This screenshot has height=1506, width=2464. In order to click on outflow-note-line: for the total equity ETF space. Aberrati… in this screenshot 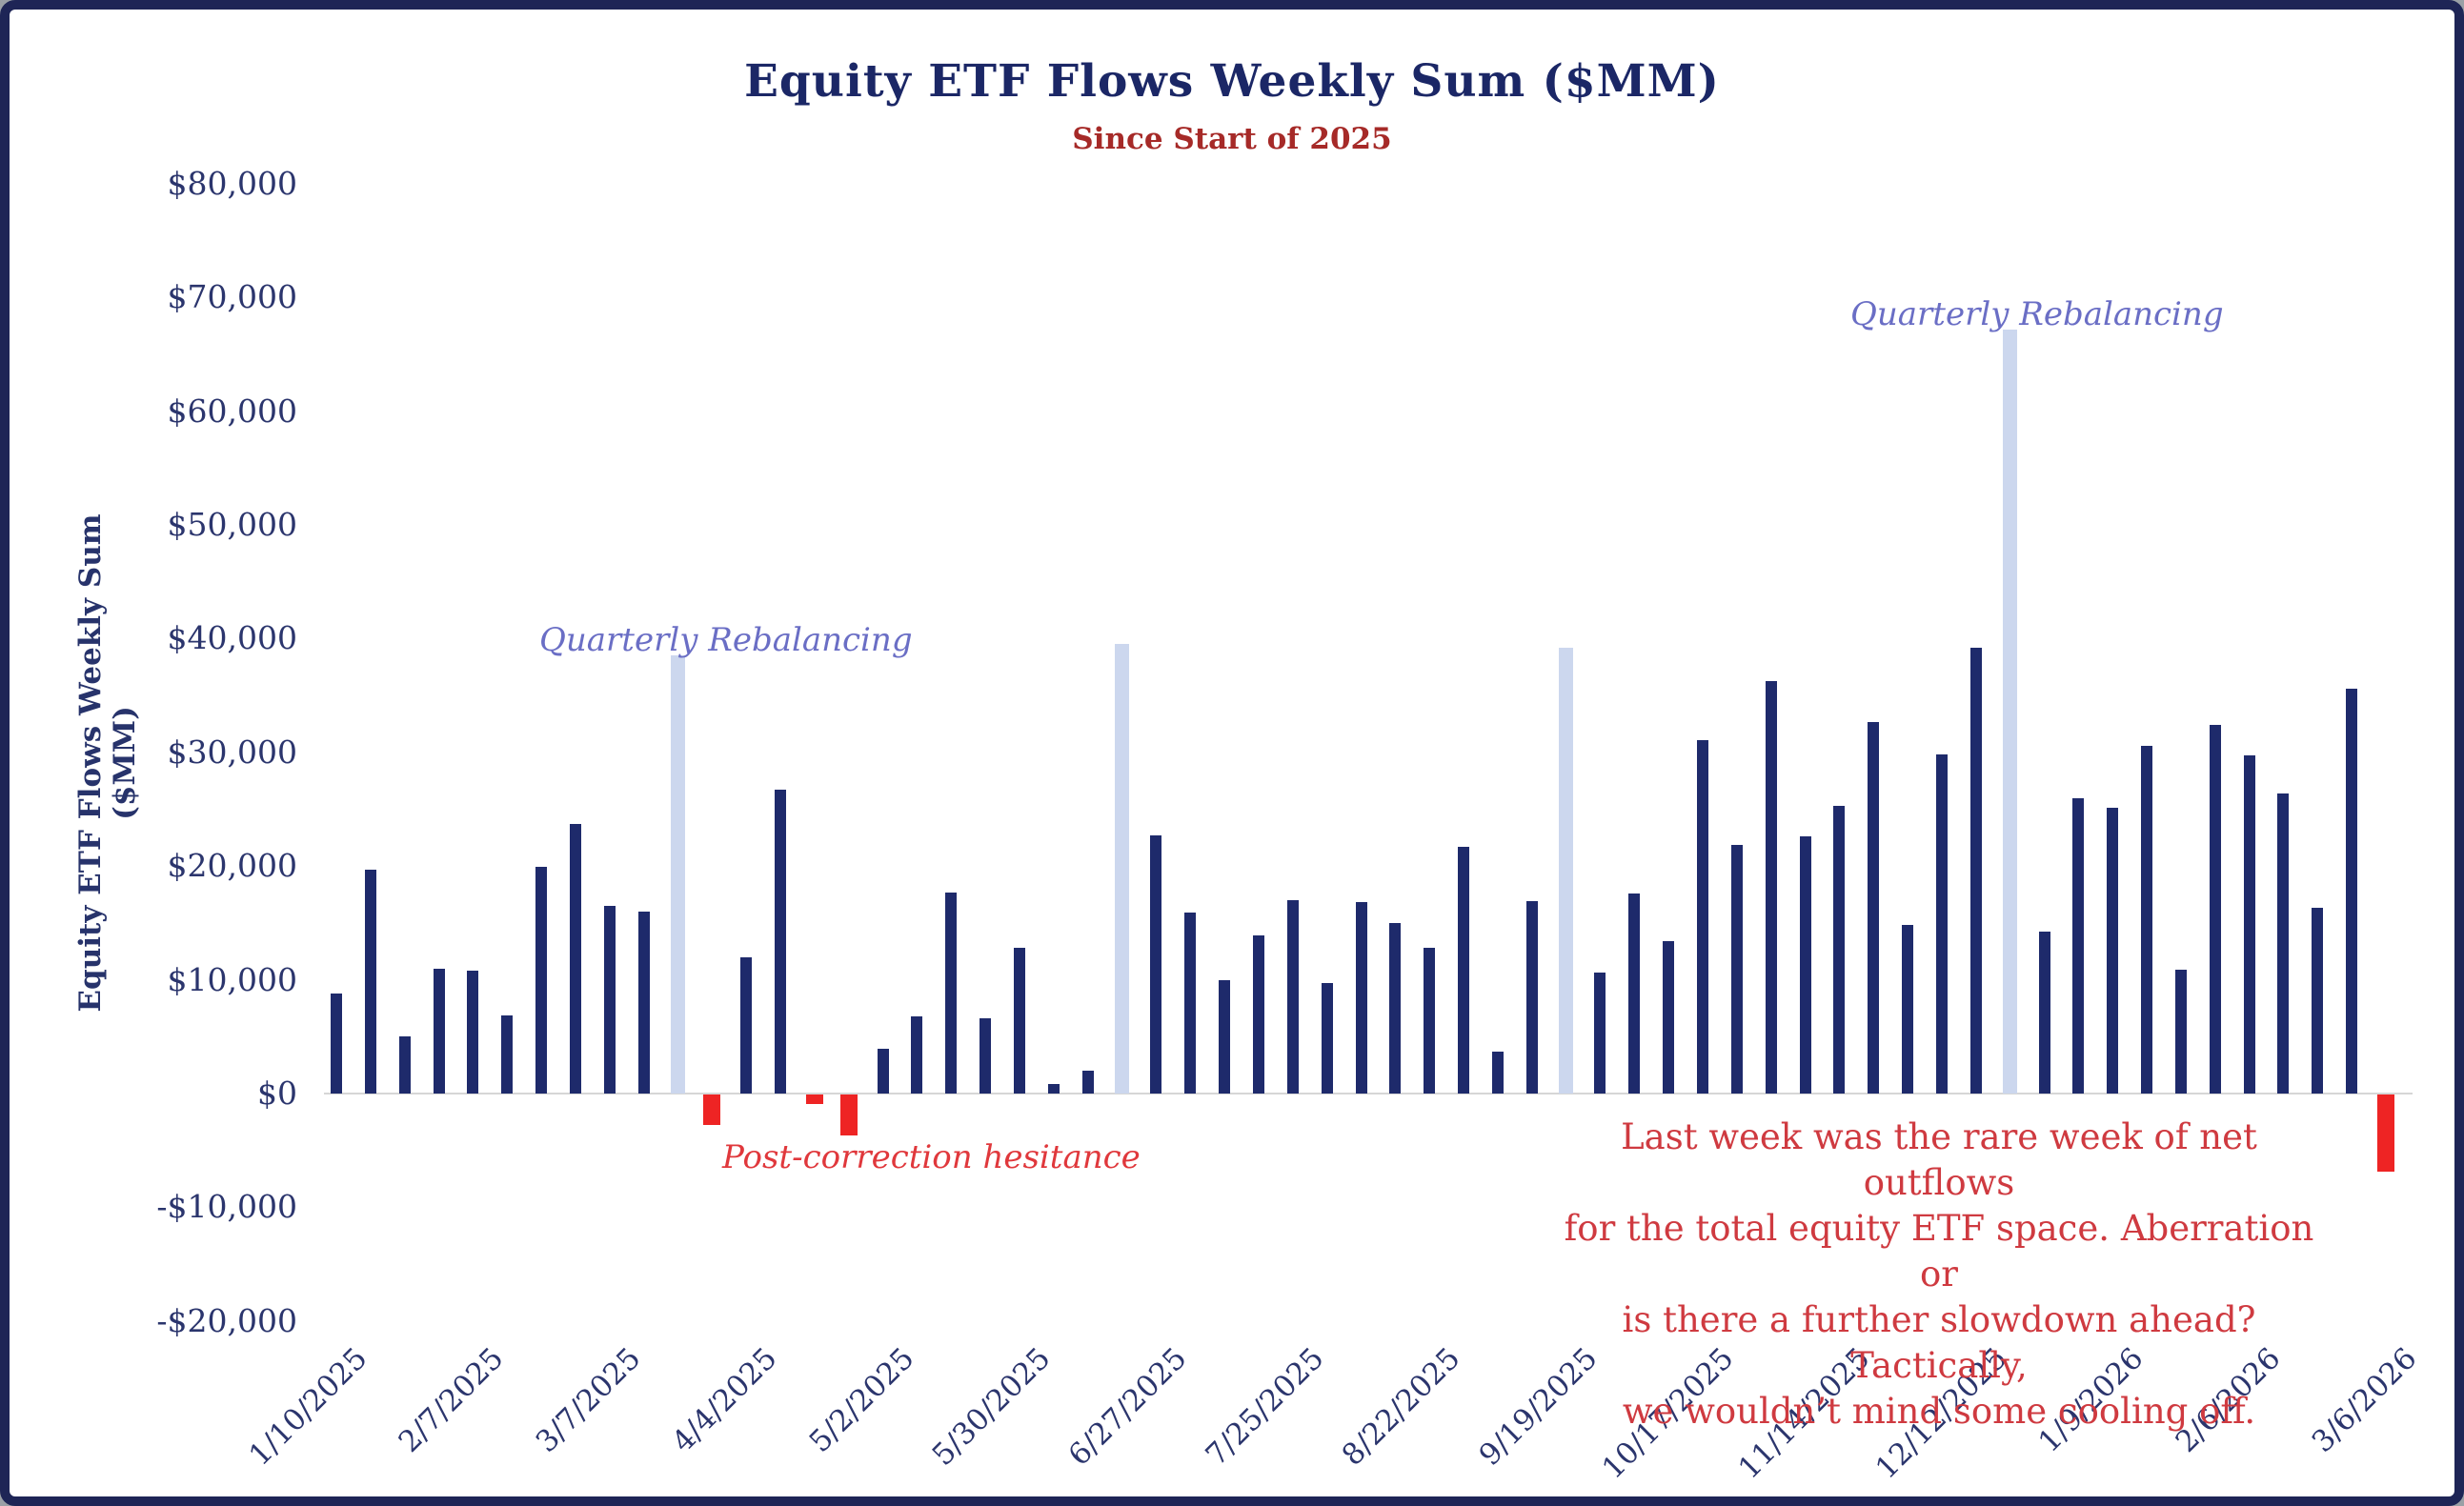, I will do `click(1939, 1251)`.